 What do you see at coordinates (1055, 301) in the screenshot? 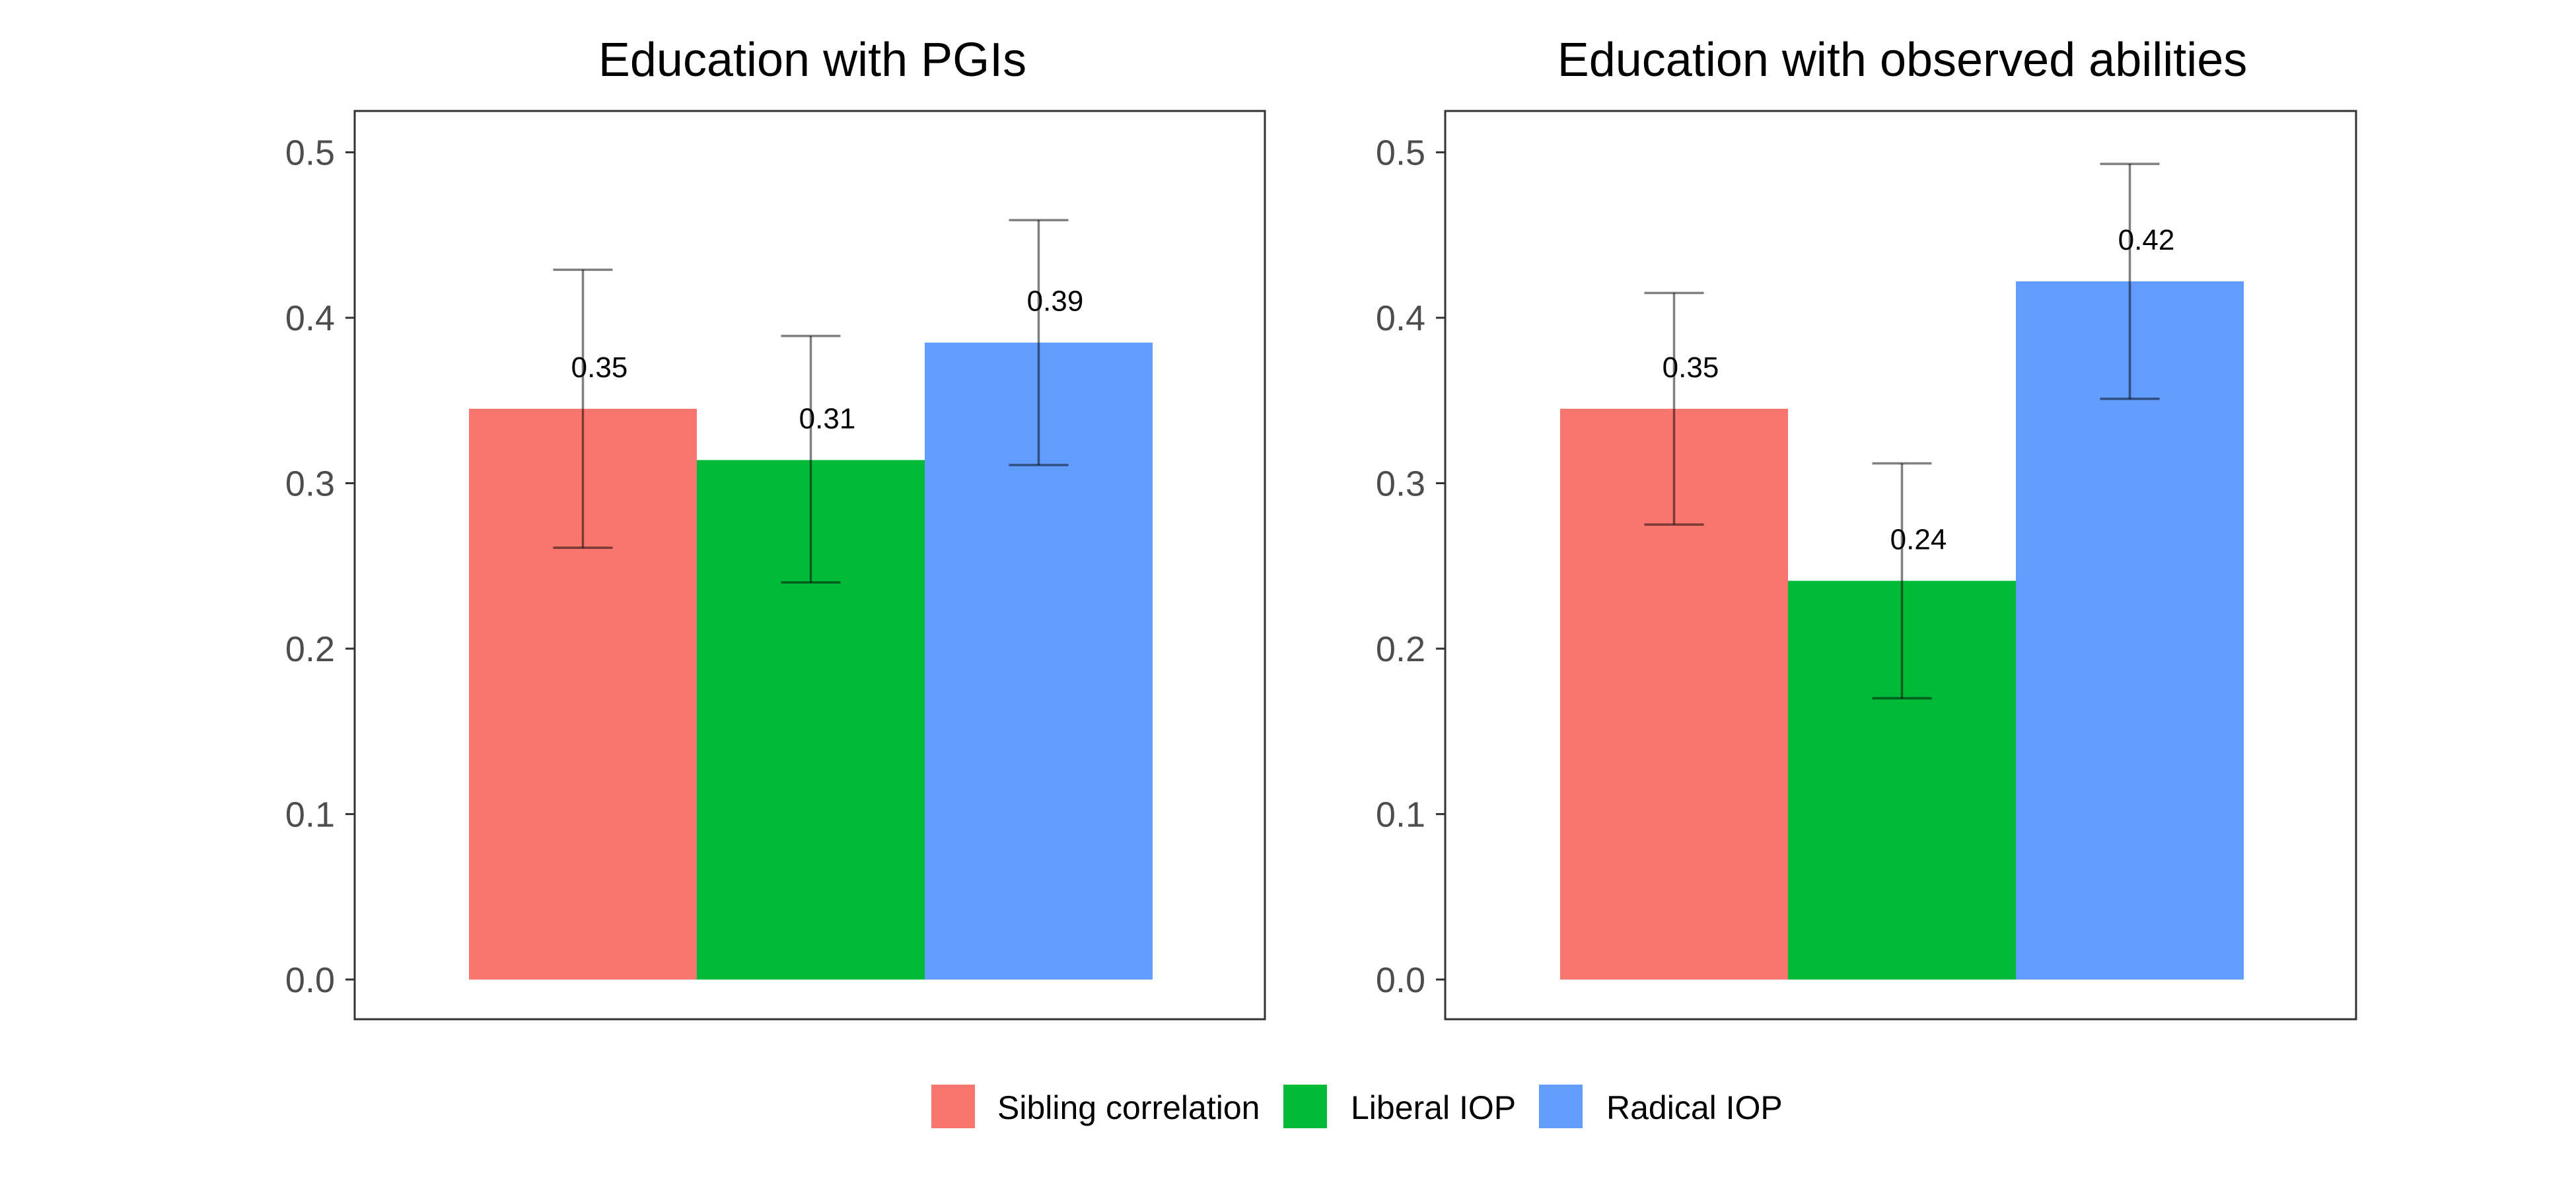
I see `data-label: 0.39` at bounding box center [1055, 301].